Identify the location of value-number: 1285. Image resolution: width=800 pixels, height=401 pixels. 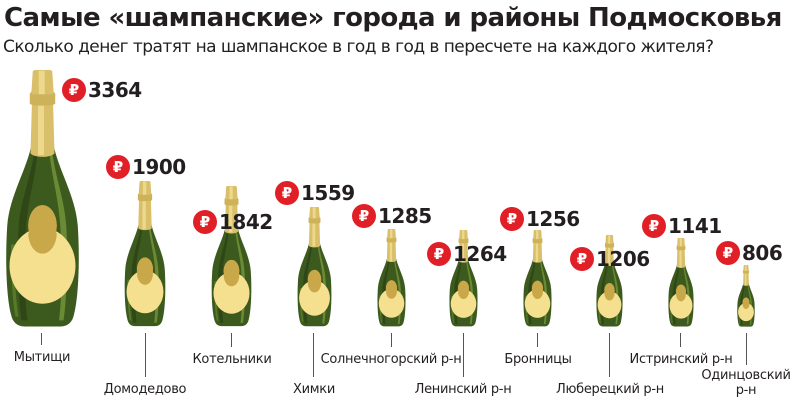
(405, 216).